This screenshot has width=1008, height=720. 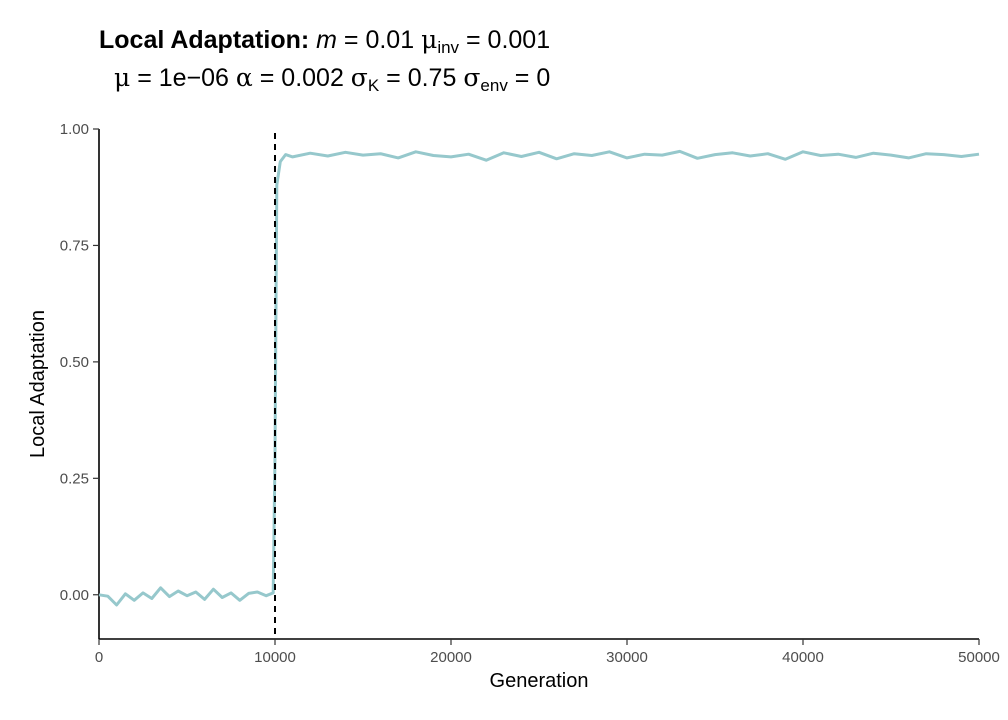 What do you see at coordinates (74, 595) in the screenshot?
I see `y-tick-label: 0.00` at bounding box center [74, 595].